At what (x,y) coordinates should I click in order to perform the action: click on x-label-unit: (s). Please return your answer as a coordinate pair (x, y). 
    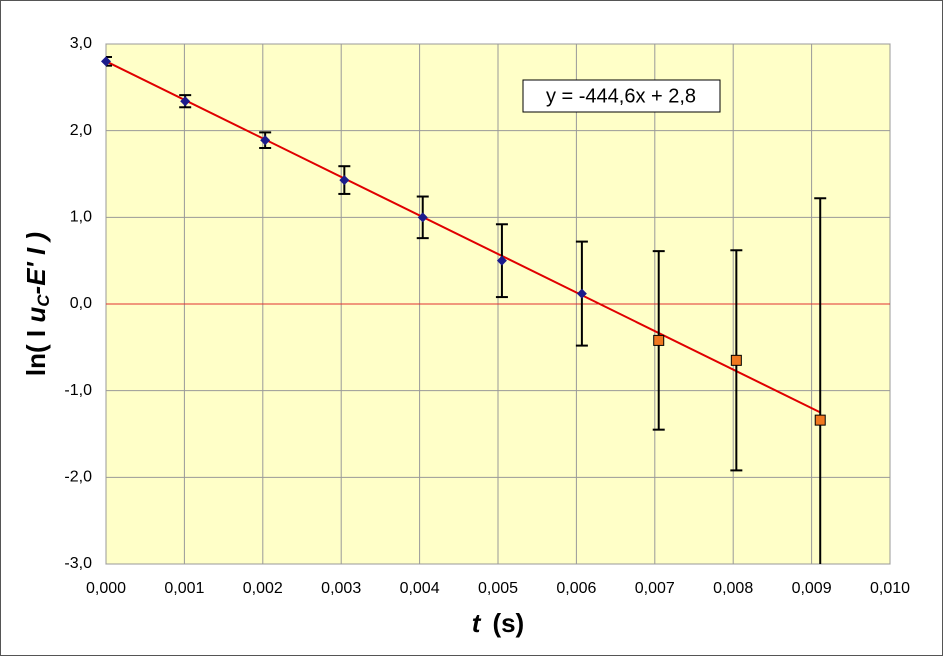
    Looking at the image, I should click on (508, 623).